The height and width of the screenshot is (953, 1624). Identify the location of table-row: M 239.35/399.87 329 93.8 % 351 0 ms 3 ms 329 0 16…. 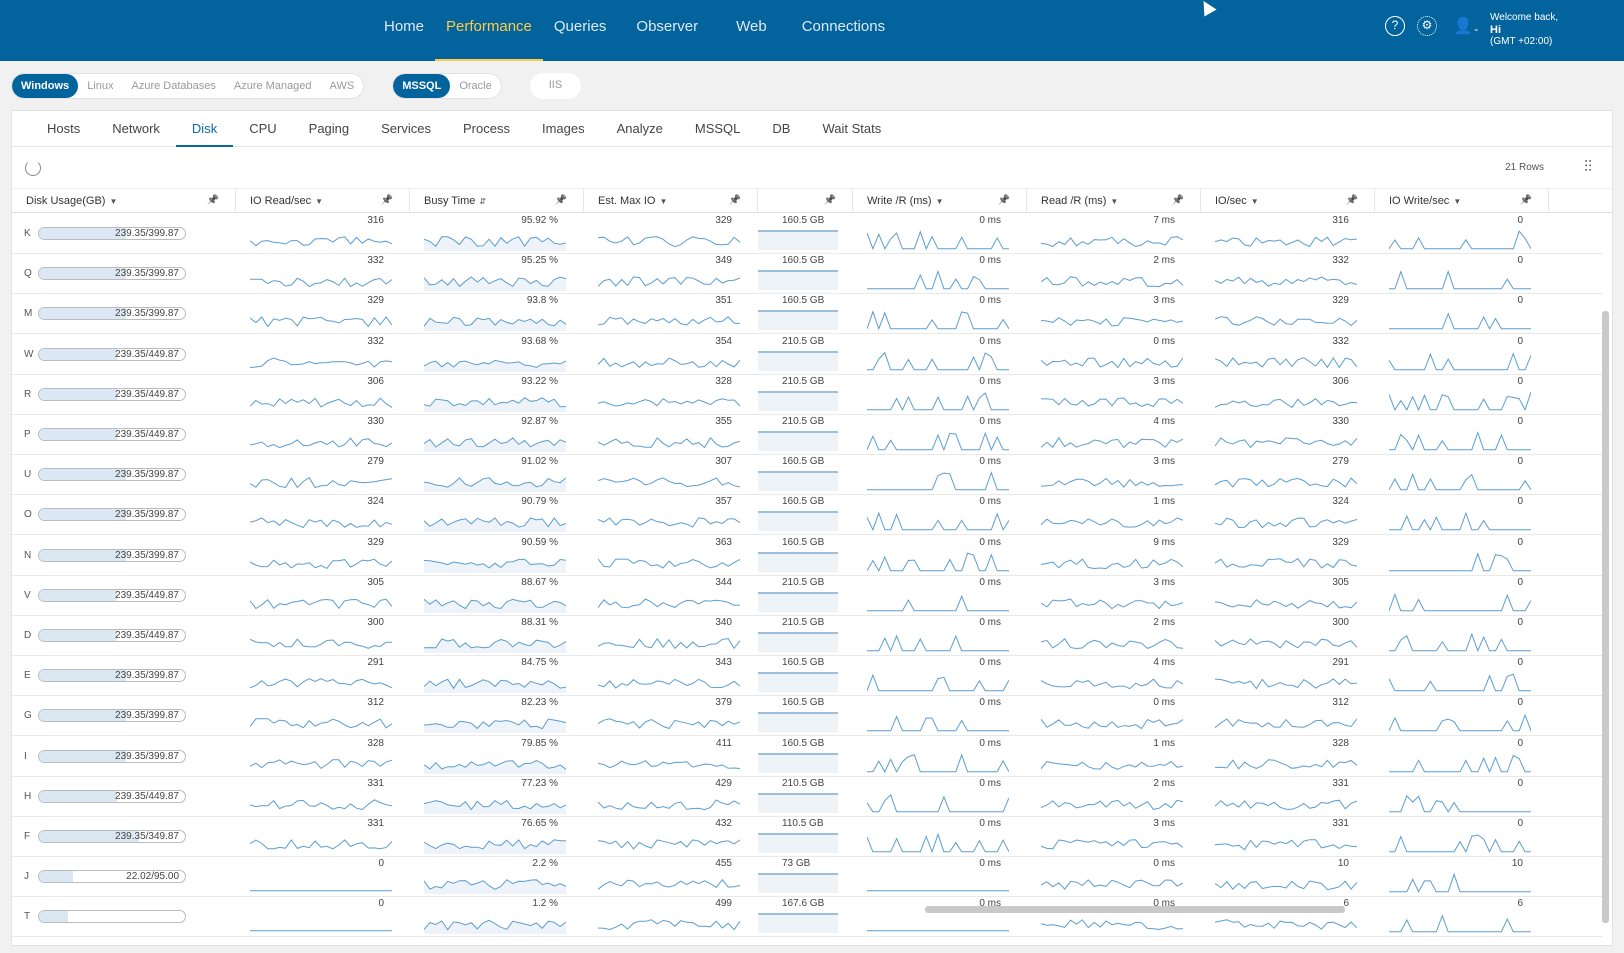
(807, 314).